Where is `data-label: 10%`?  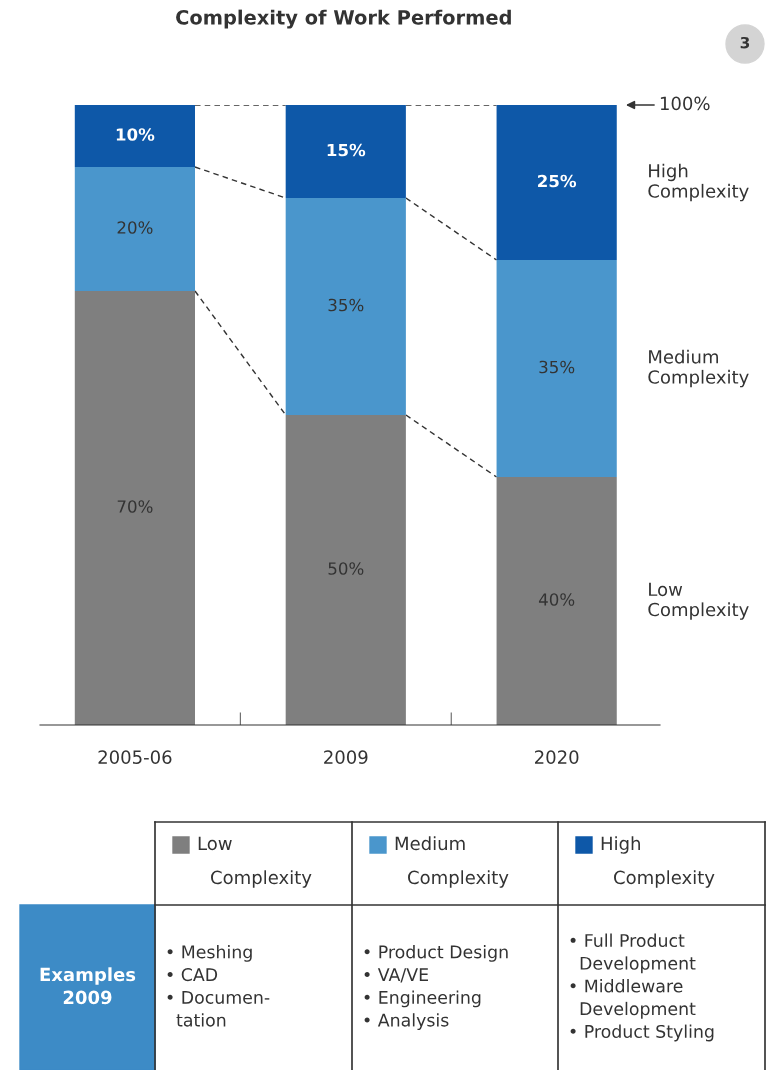
data-label: 10% is located at coordinates (135, 134).